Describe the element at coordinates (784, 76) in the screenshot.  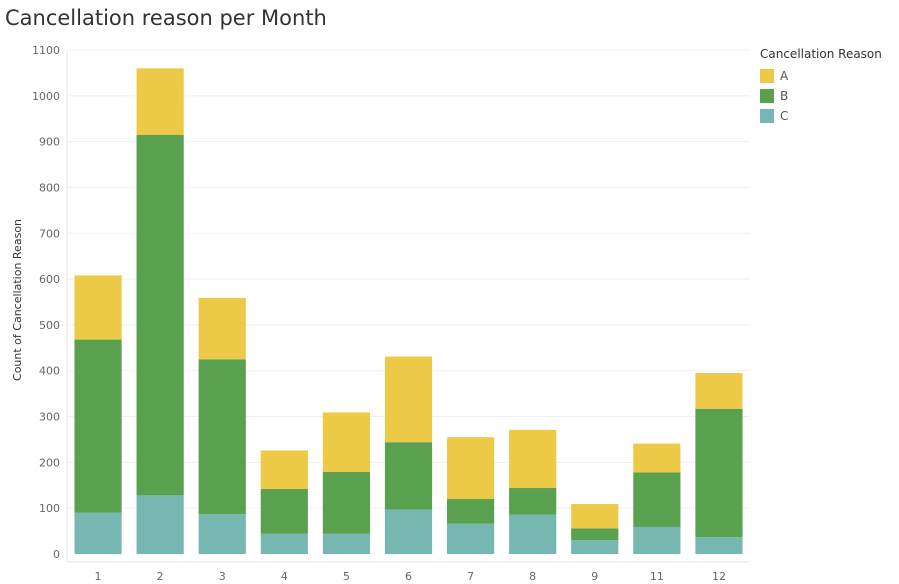
I see `legend-label: A` at that location.